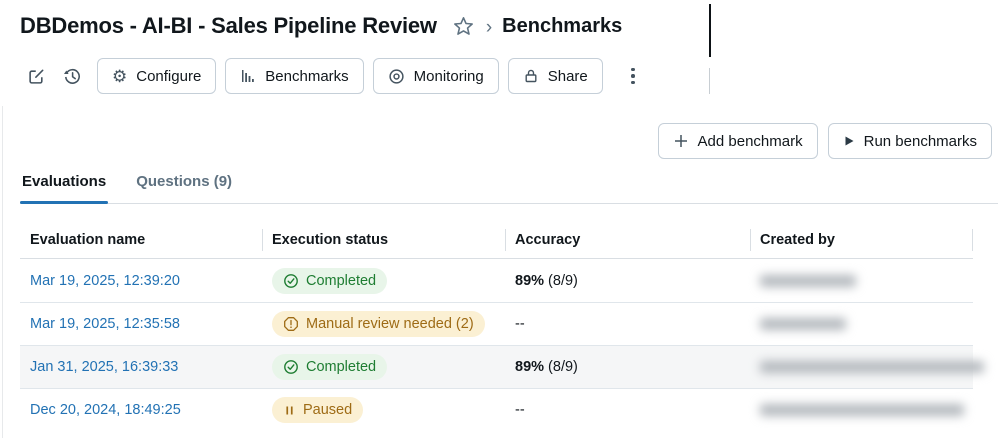 The width and height of the screenshot is (998, 438). What do you see at coordinates (291, 324) in the screenshot?
I see `warning-octagon-icon` at bounding box center [291, 324].